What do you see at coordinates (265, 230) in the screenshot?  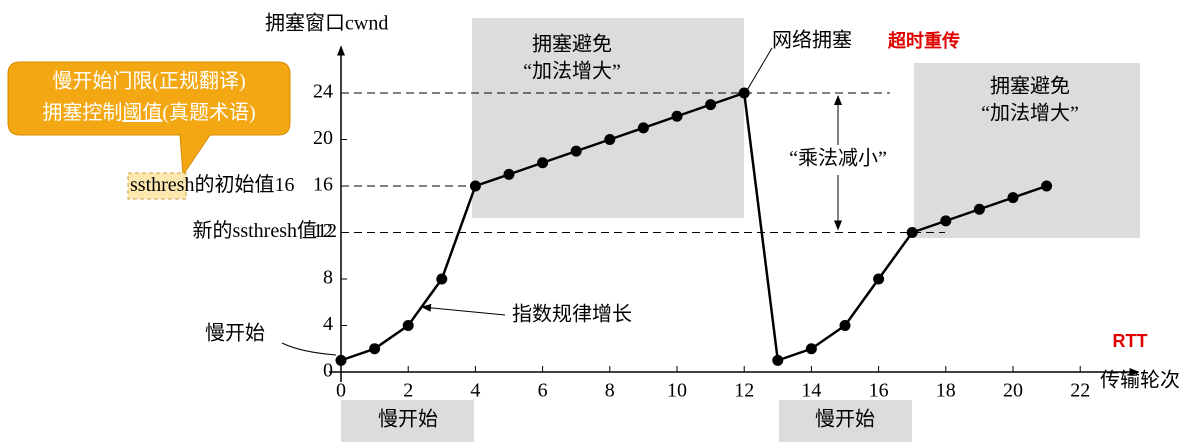 I see `threshold-label: 新的ssthresh值12` at bounding box center [265, 230].